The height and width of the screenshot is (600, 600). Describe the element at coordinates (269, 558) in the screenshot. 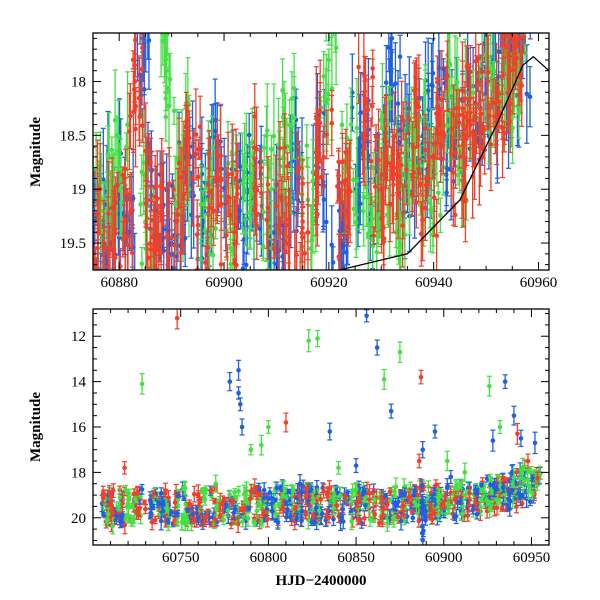

I see `bottom-x-tick-label: 60800` at that location.